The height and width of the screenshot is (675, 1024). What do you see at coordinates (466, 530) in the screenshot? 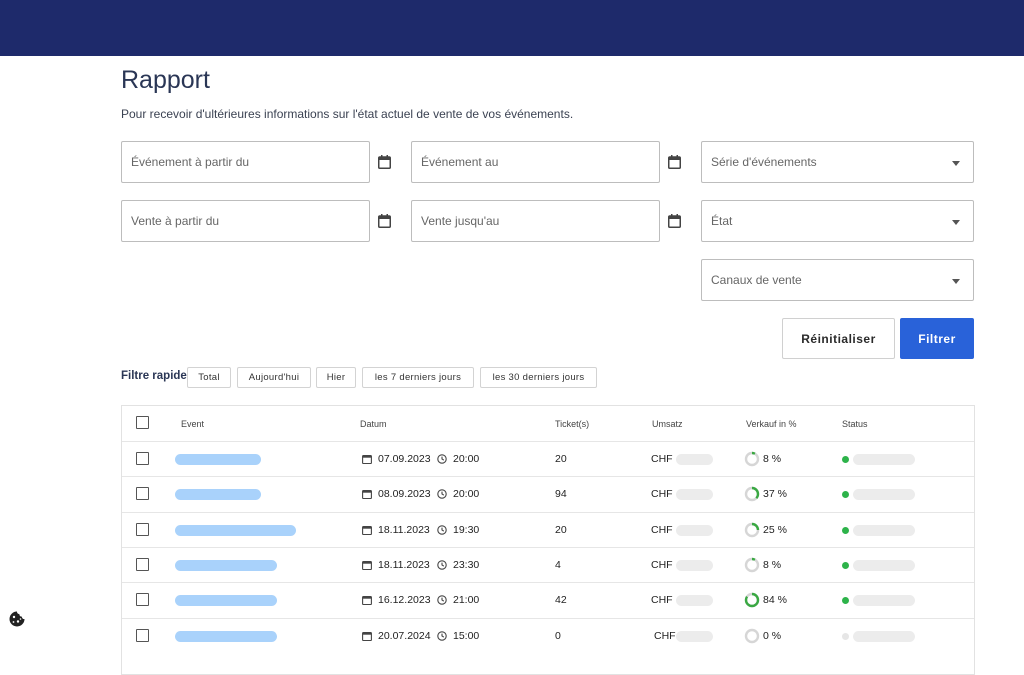
I see `event-time: 19:30` at bounding box center [466, 530].